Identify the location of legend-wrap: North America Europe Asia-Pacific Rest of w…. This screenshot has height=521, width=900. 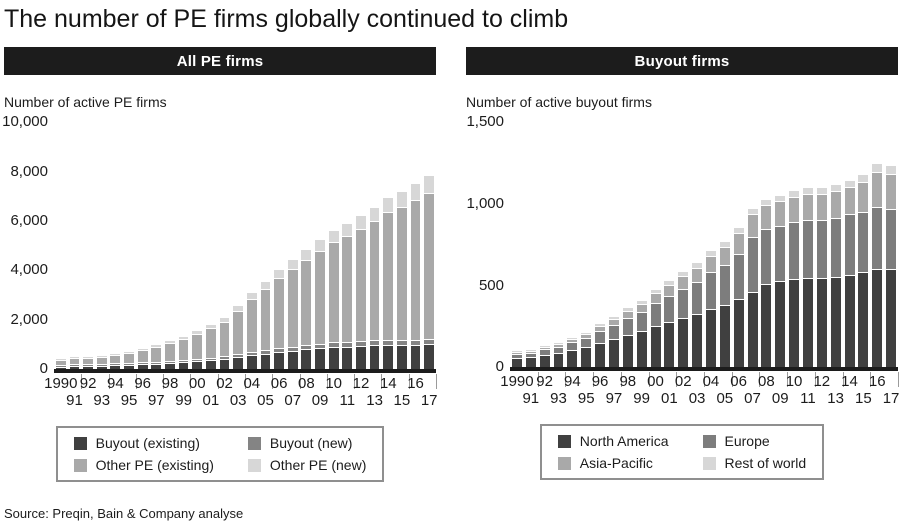
(682, 452).